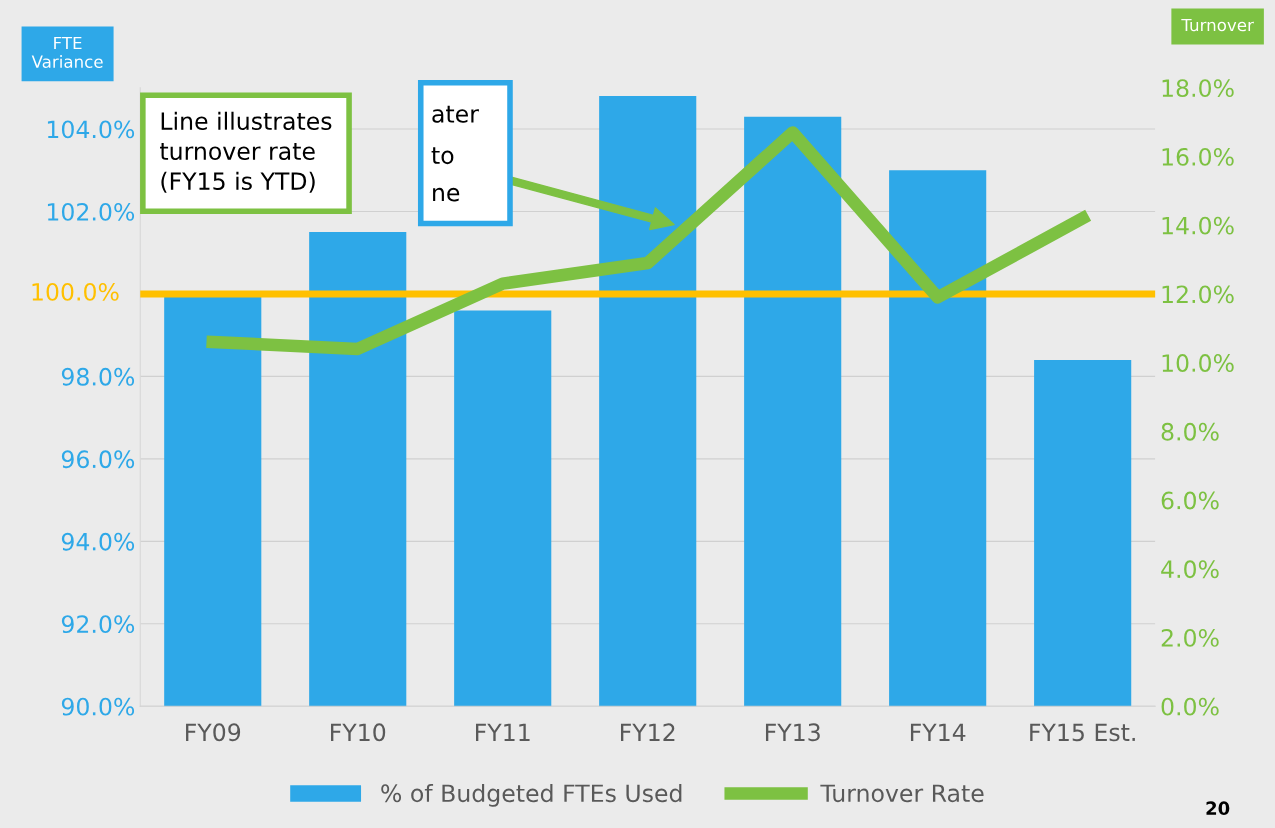 Image resolution: width=1275 pixels, height=828 pixels. Describe the element at coordinates (531, 795) in the screenshot. I see `legend-label: % of Budgeted FTEs Used` at that location.